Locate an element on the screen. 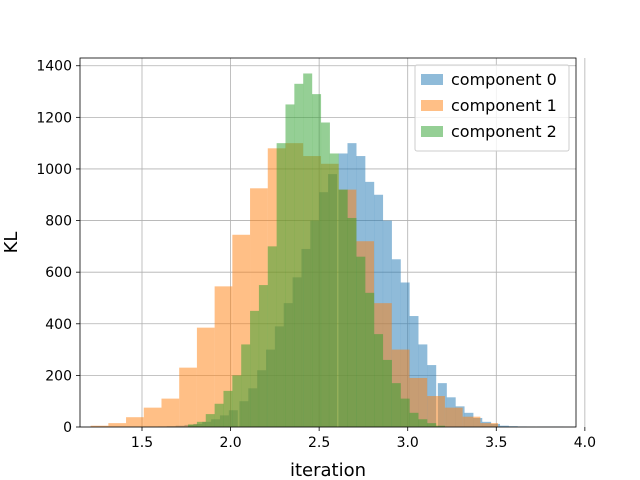 Image resolution: width=640 pixels, height=480 pixels. x-tick-label: 3.5 is located at coordinates (496, 443).